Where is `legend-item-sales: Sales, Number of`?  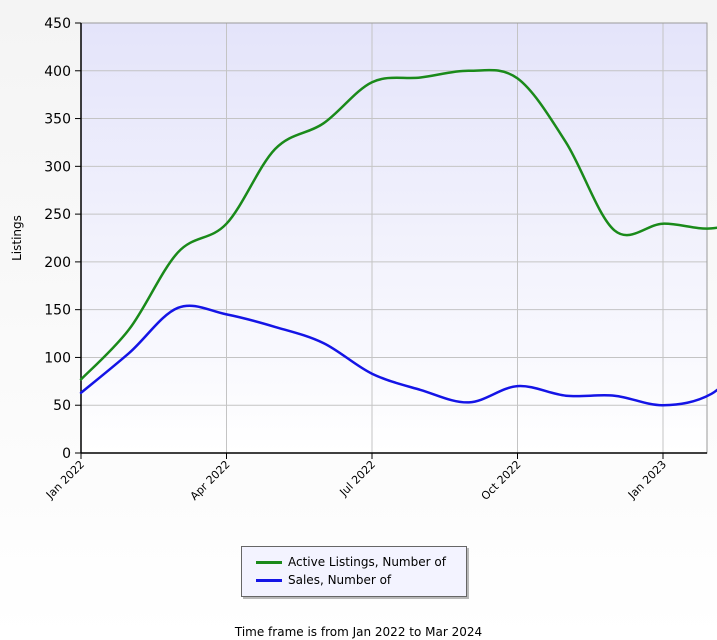
legend-item-sales: Sales, Number of is located at coordinates (323, 580).